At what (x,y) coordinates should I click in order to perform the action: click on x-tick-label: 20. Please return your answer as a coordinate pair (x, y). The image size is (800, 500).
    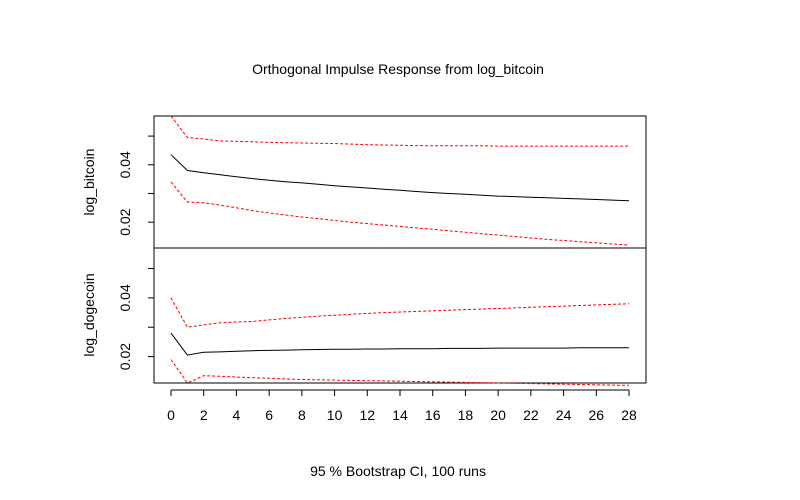
    Looking at the image, I should click on (498, 415).